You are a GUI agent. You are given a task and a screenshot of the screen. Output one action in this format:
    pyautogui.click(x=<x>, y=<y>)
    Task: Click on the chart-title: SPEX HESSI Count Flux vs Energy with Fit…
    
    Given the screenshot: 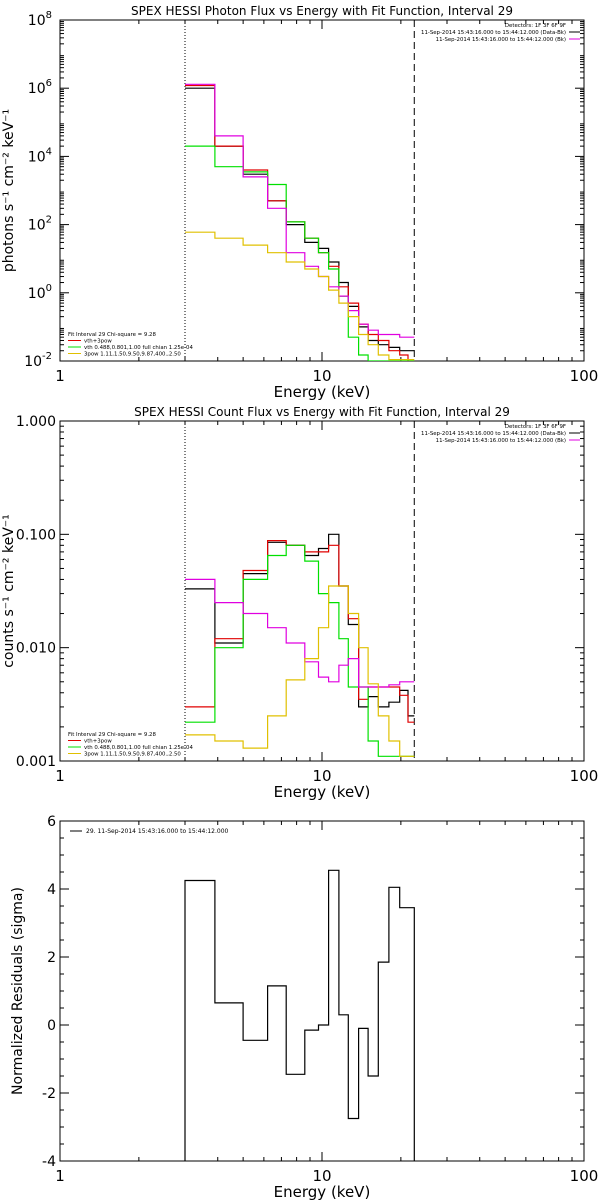 What is the action you would take?
    pyautogui.click(x=322, y=412)
    